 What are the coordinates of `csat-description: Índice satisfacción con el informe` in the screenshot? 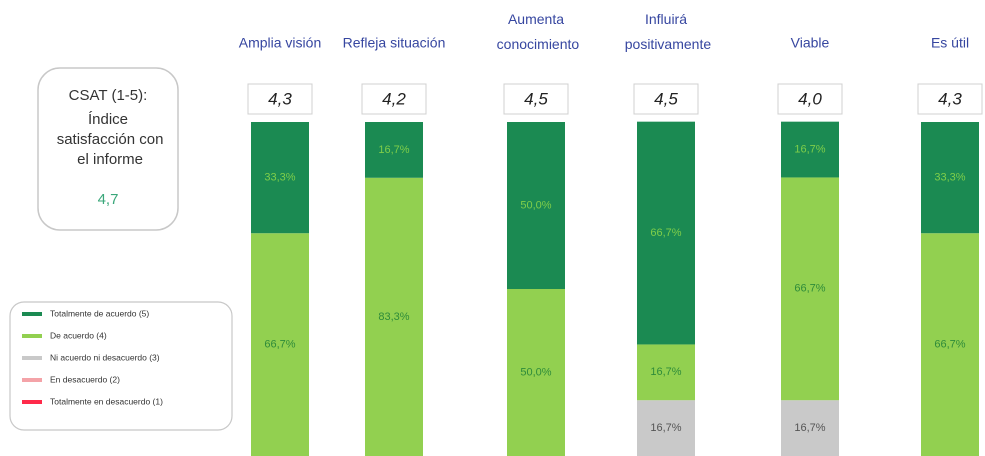 It's located at (108, 139).